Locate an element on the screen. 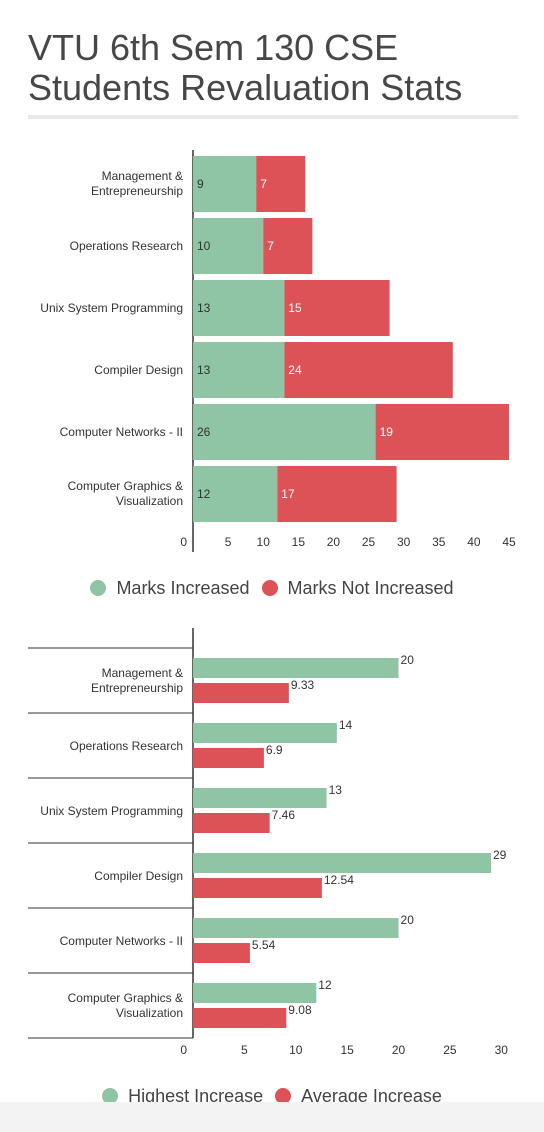 The height and width of the screenshot is (1132, 544). data-label: 24 is located at coordinates (295, 370).